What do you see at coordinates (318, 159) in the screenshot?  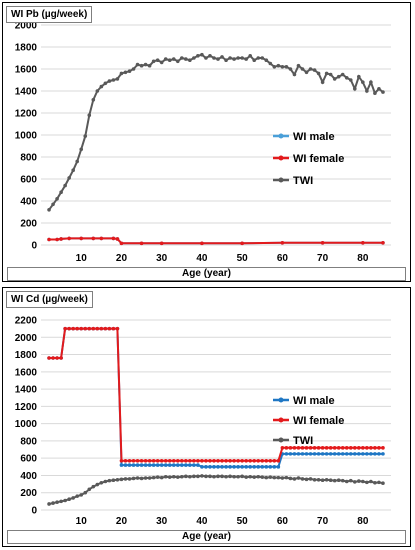 I see `legend-entry: WI female` at bounding box center [318, 159].